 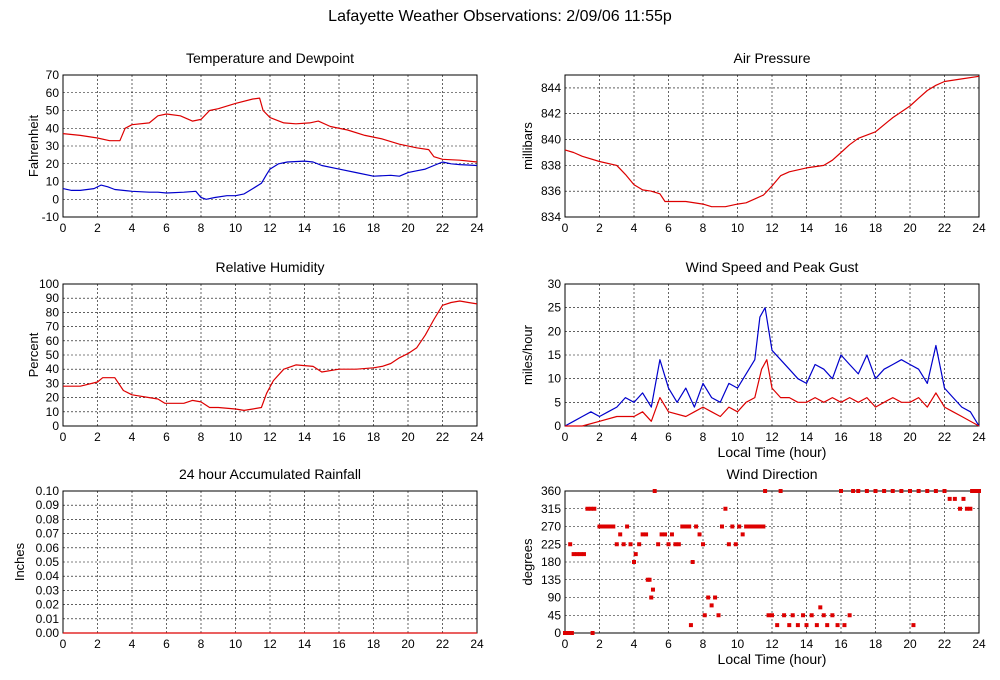 What do you see at coordinates (527, 146) in the screenshot?
I see `y-axis-label: millibars` at bounding box center [527, 146].